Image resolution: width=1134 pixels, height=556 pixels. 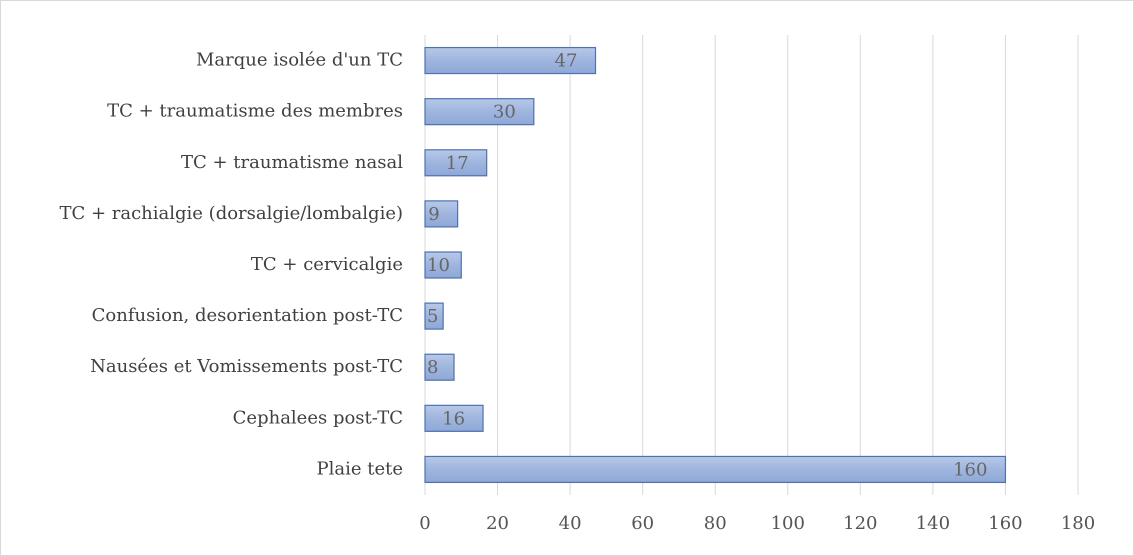 What do you see at coordinates (933, 523) in the screenshot?
I see `x-tick-label: 140` at bounding box center [933, 523].